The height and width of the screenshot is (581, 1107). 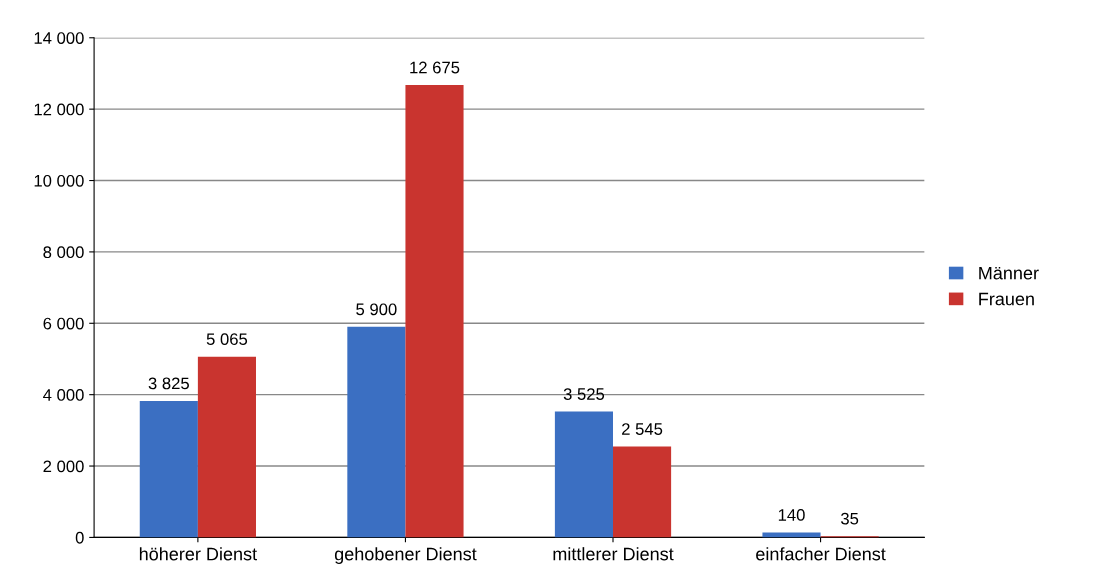 I want to click on x-tick-label: gehobener Dienst, so click(x=405, y=555).